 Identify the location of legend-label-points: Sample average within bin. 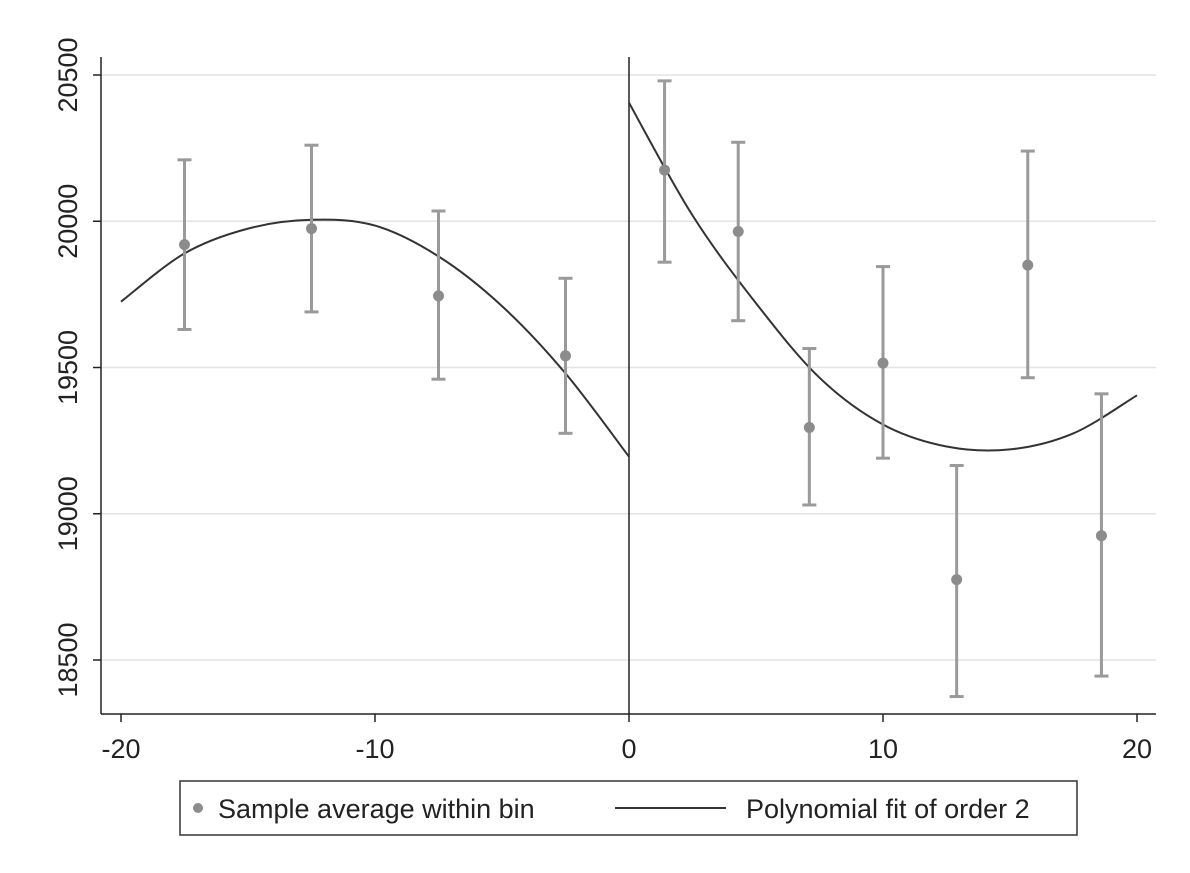
(376, 809).